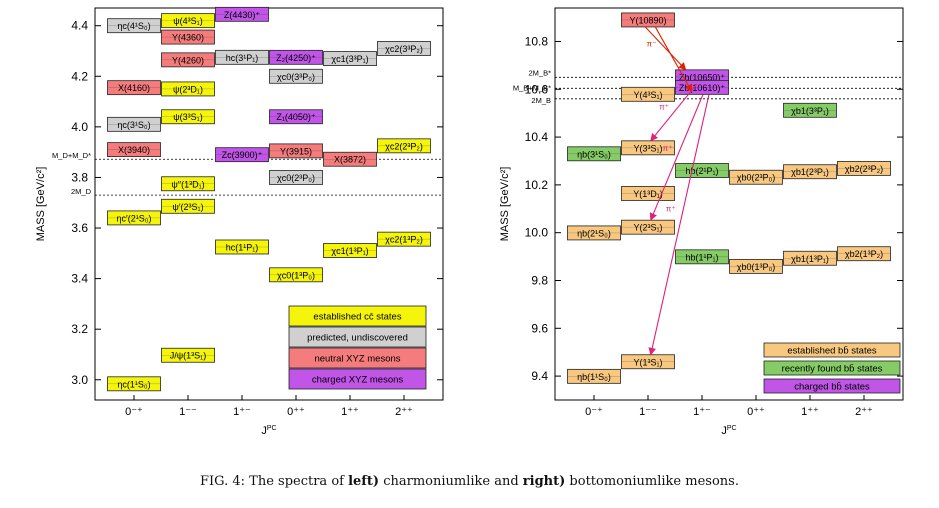 The width and height of the screenshot is (939, 508). I want to click on state-level: ηc(3¹S₀), so click(134, 124).